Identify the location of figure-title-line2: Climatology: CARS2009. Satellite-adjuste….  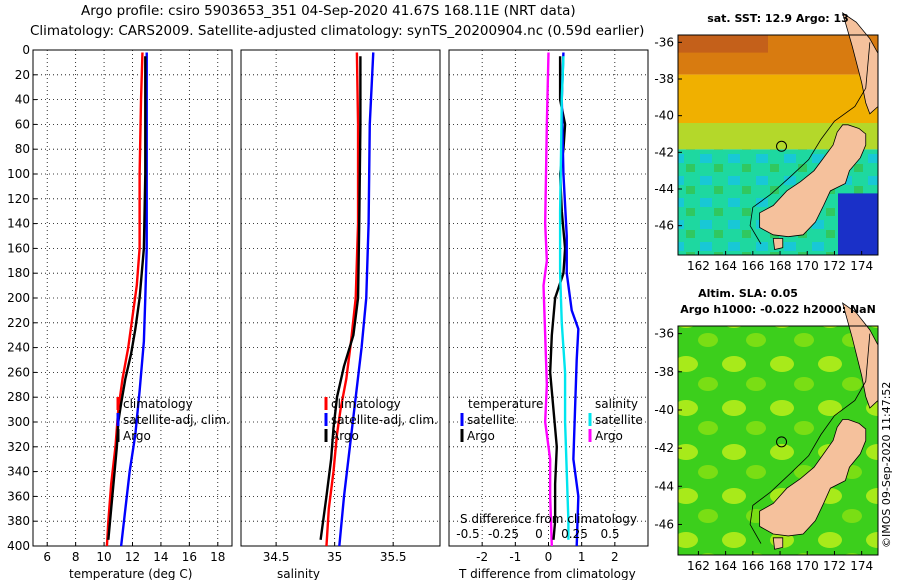
(337, 31).